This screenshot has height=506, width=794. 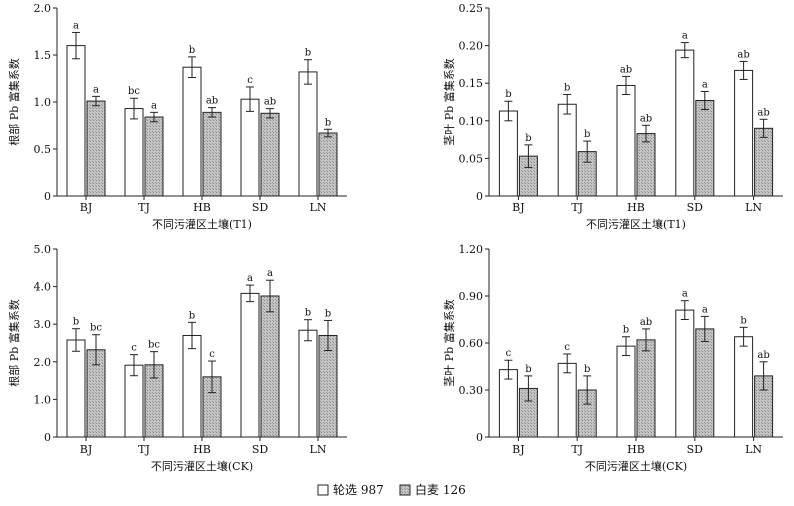 I want to click on y-tick-label: 5.0, so click(x=43, y=249).